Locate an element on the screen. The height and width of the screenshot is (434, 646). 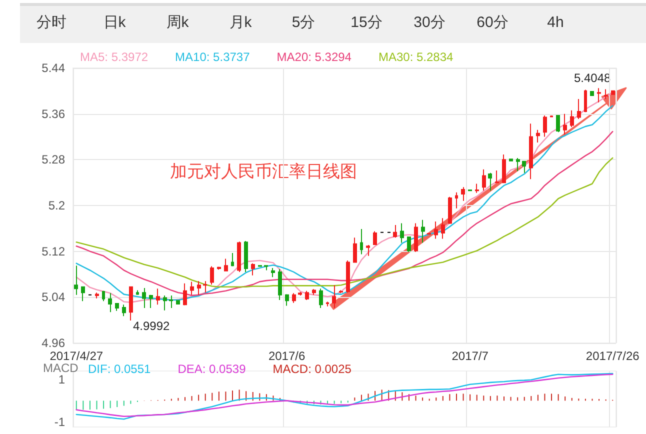
annotation: 4.9992 is located at coordinates (151, 326).